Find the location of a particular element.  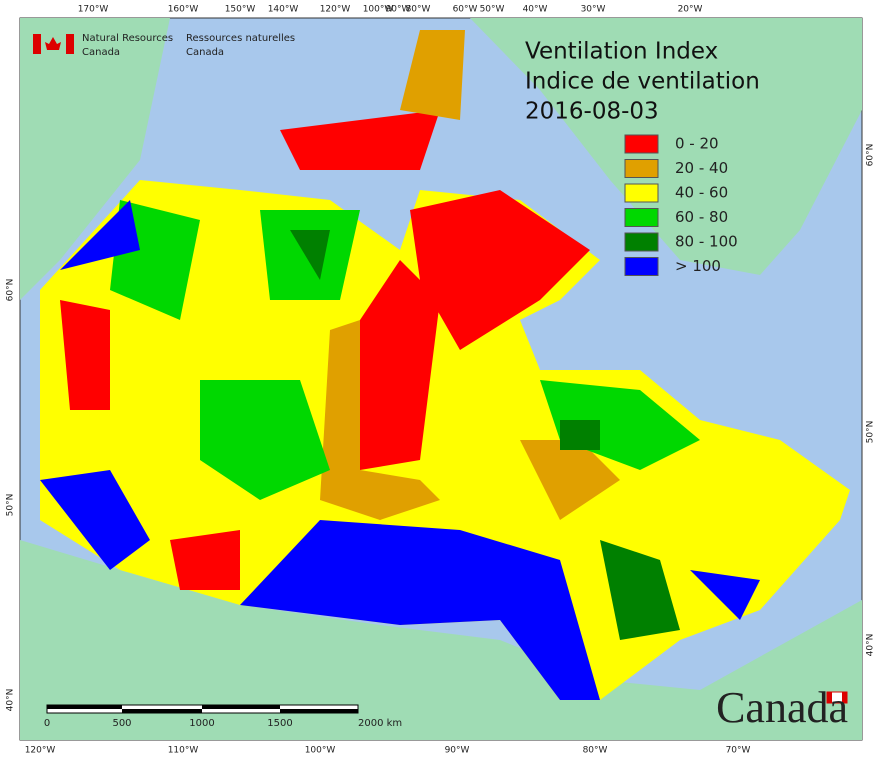

header is located at coordinates (53, 44).